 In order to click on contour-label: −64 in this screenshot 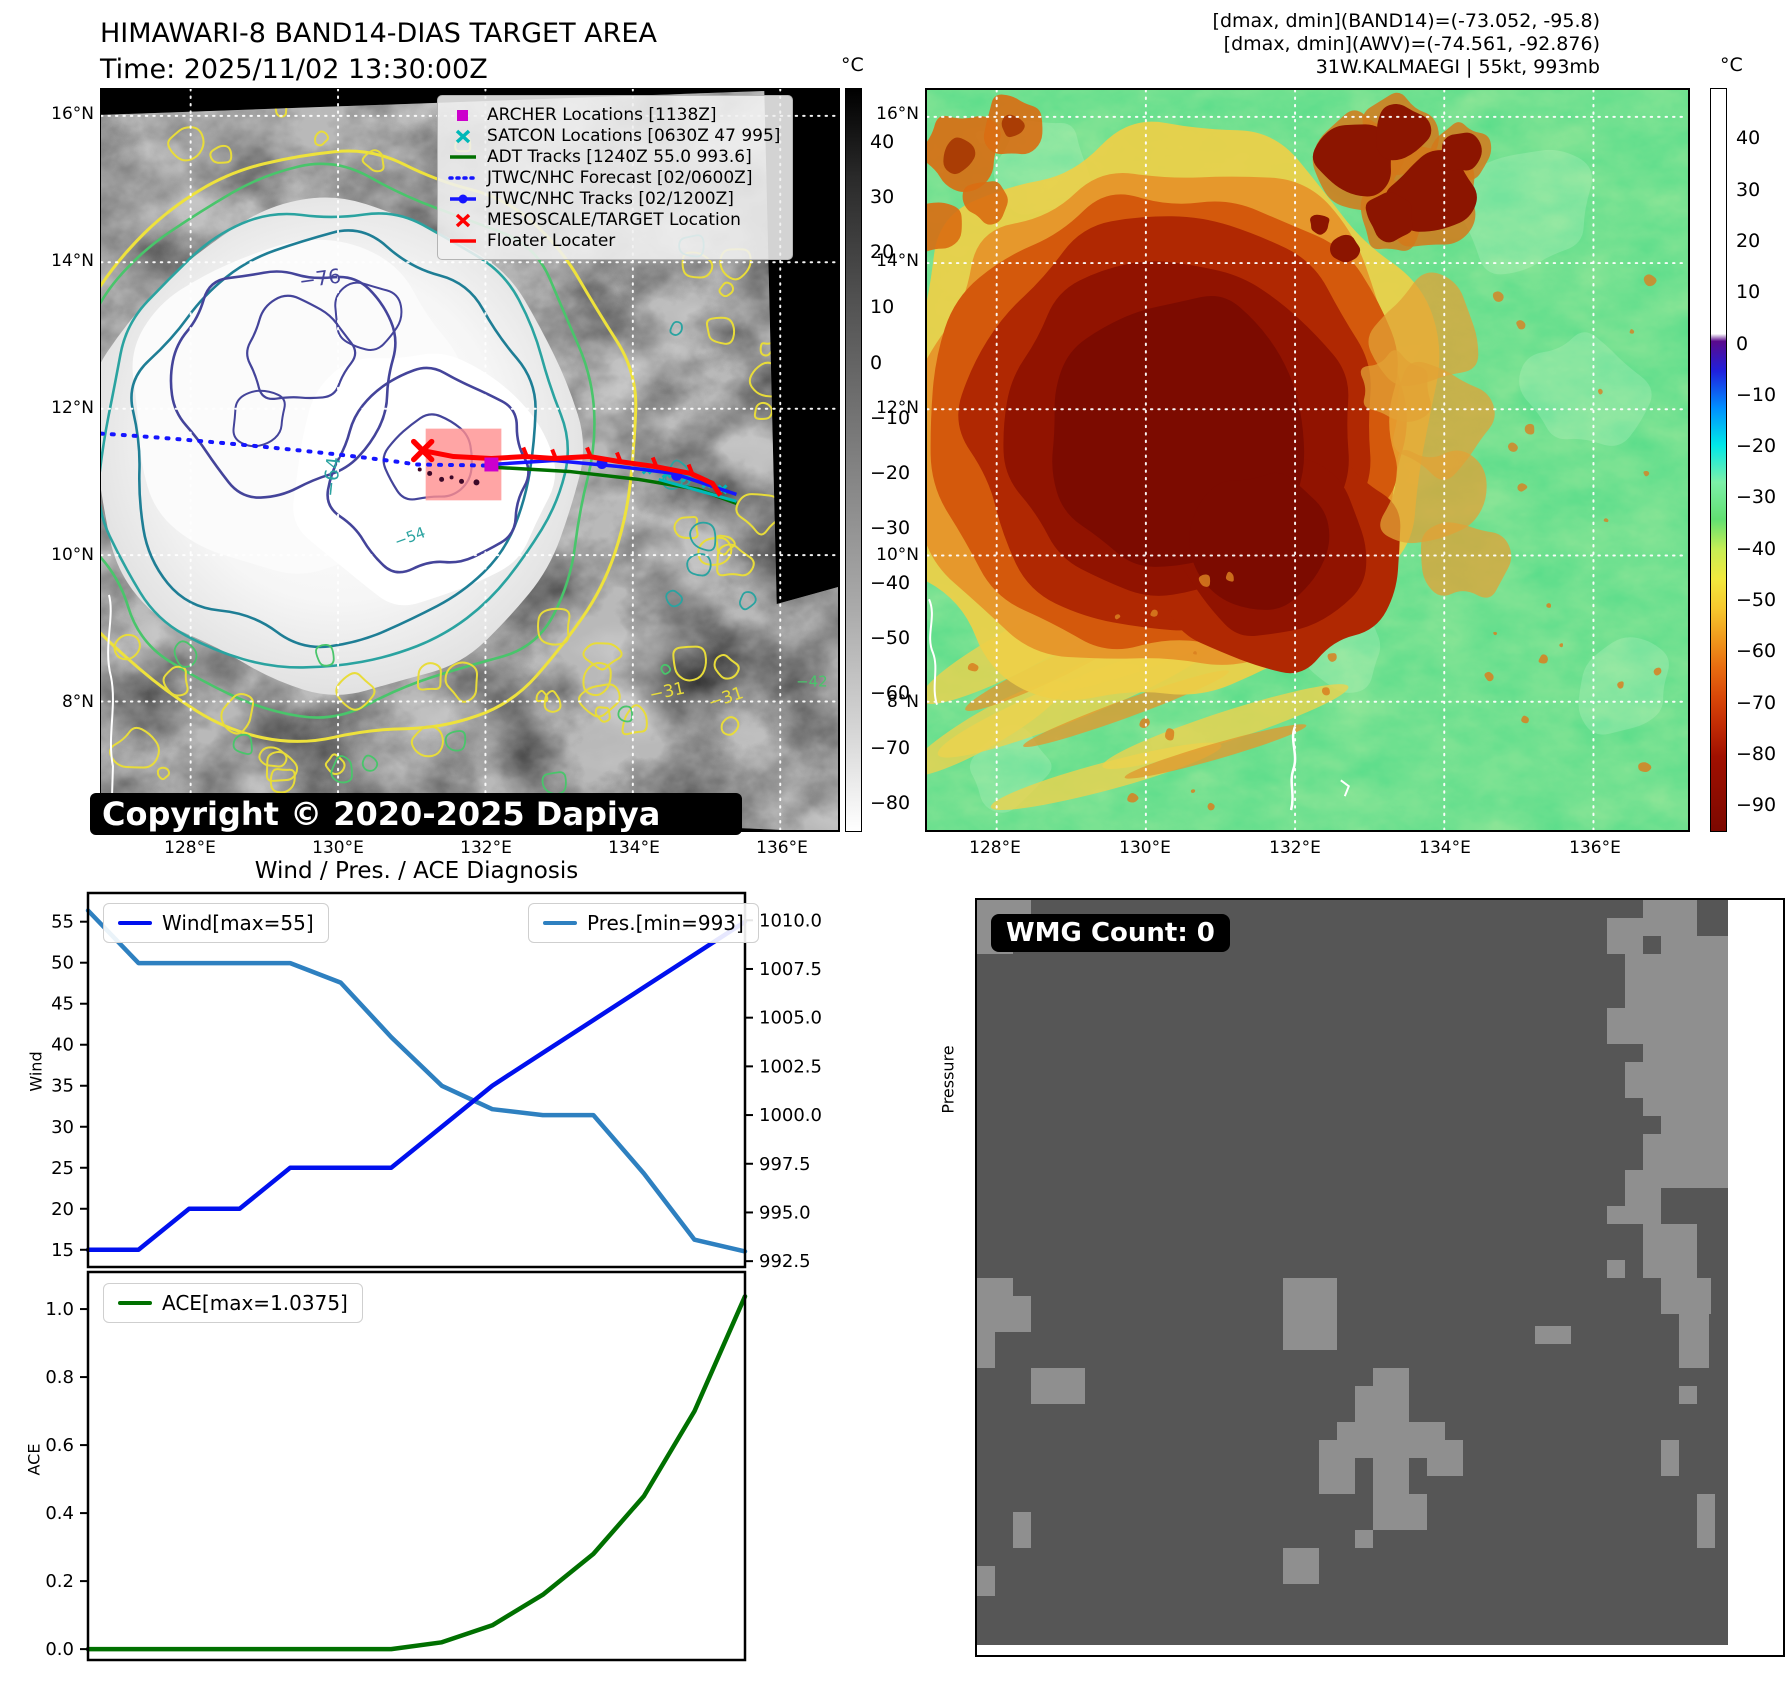, I will do `click(332, 477)`.